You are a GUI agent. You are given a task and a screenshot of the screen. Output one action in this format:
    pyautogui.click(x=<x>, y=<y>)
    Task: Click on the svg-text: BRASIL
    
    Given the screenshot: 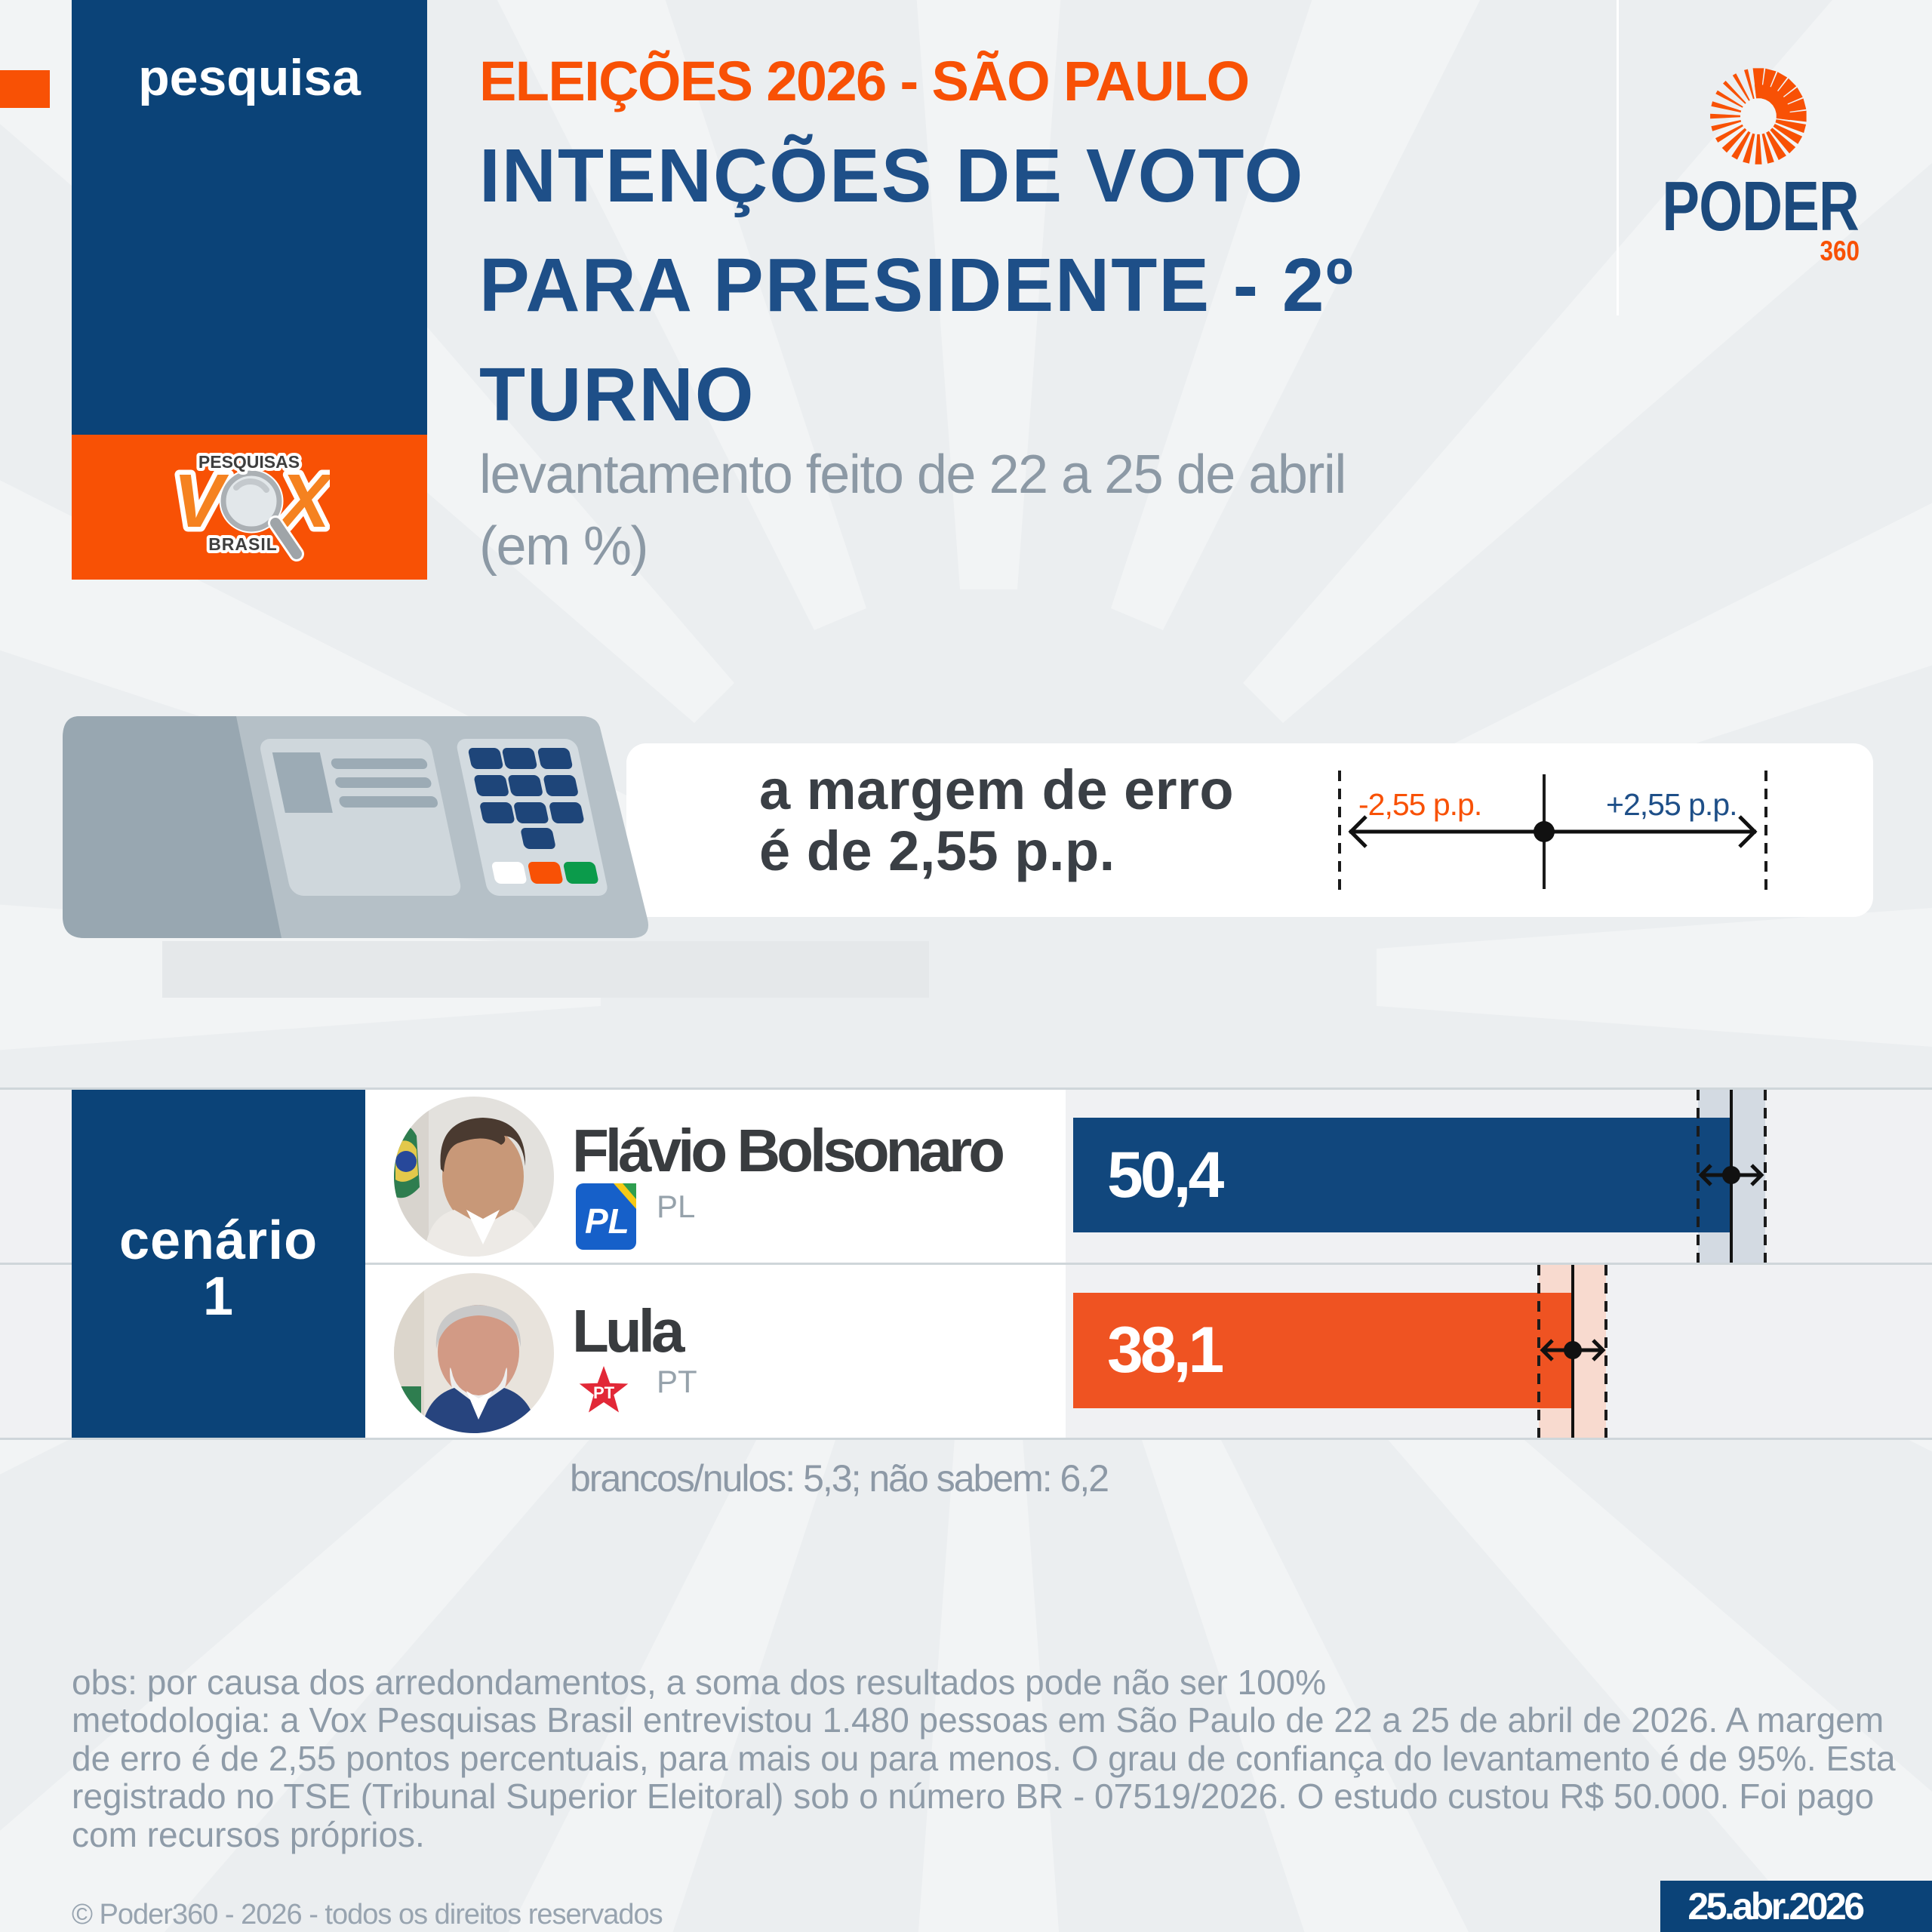 What is the action you would take?
    pyautogui.click(x=243, y=544)
    